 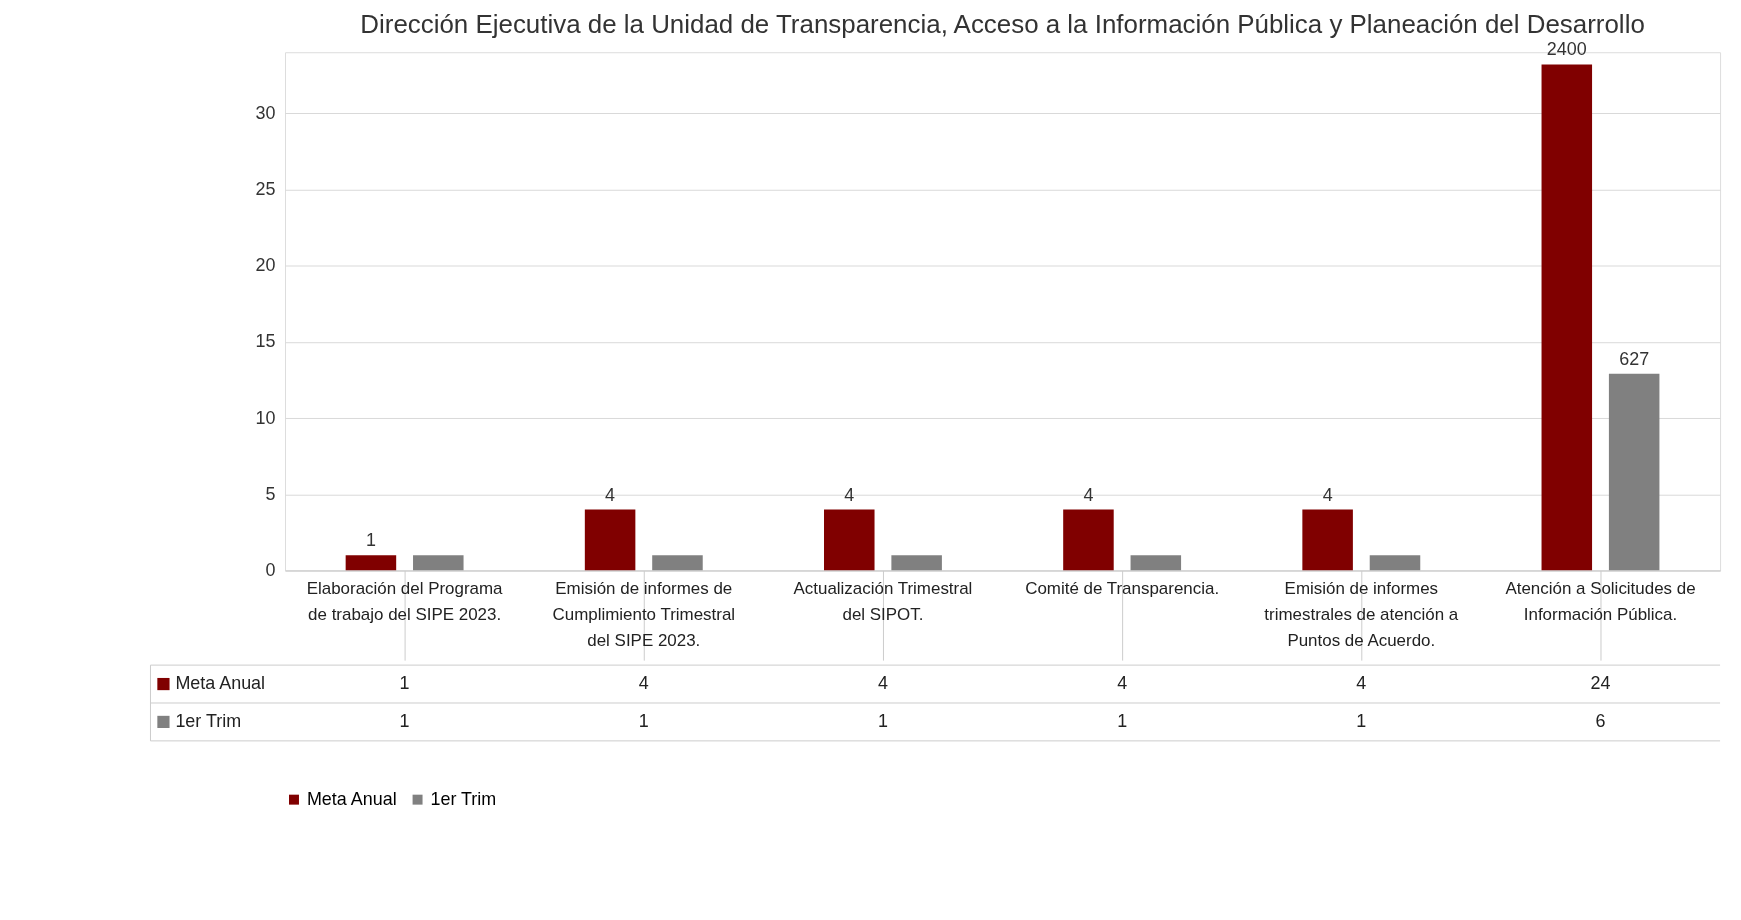 What do you see at coordinates (1634, 358) in the screenshot?
I see `annotation: 627` at bounding box center [1634, 358].